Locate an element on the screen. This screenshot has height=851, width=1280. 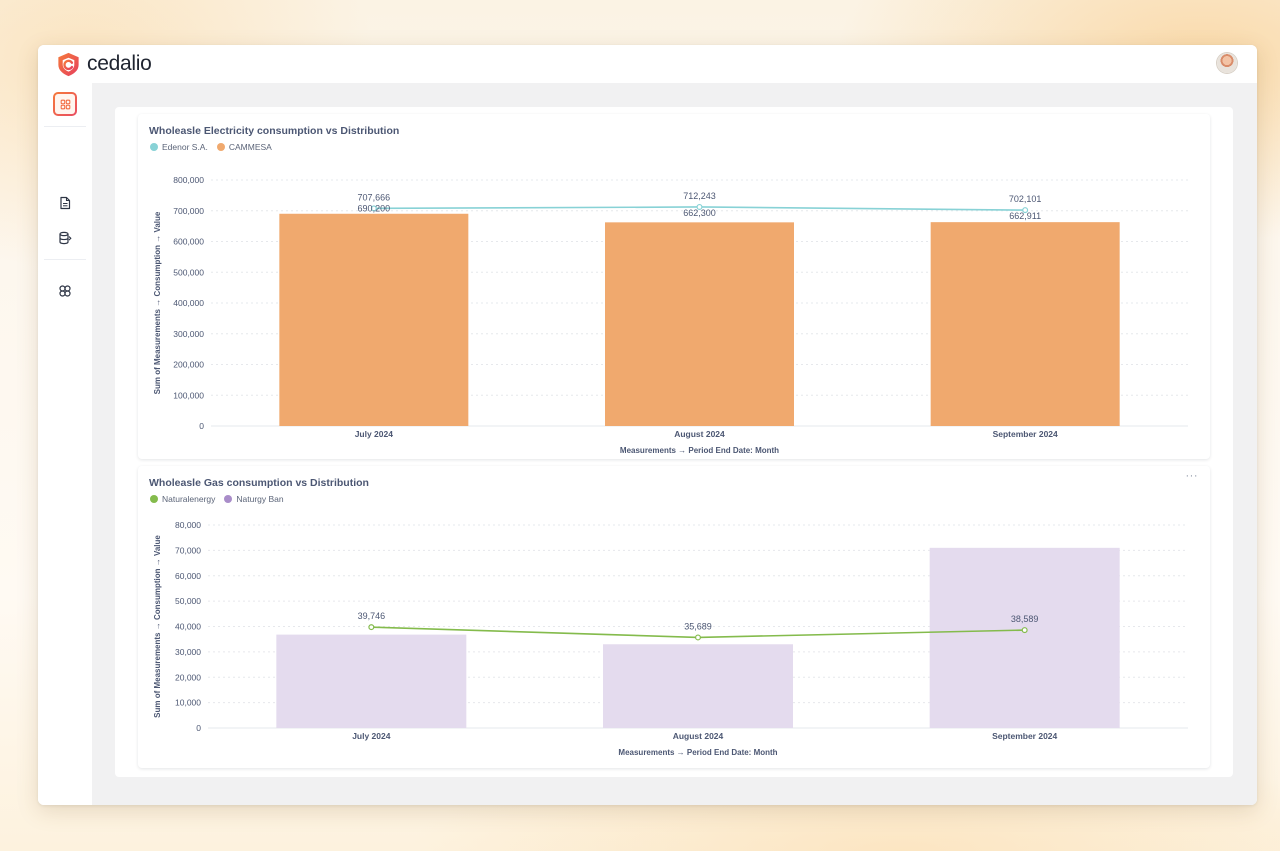
chart-legend: Naturalenergy Naturgy Ban is located at coordinates (221, 499).